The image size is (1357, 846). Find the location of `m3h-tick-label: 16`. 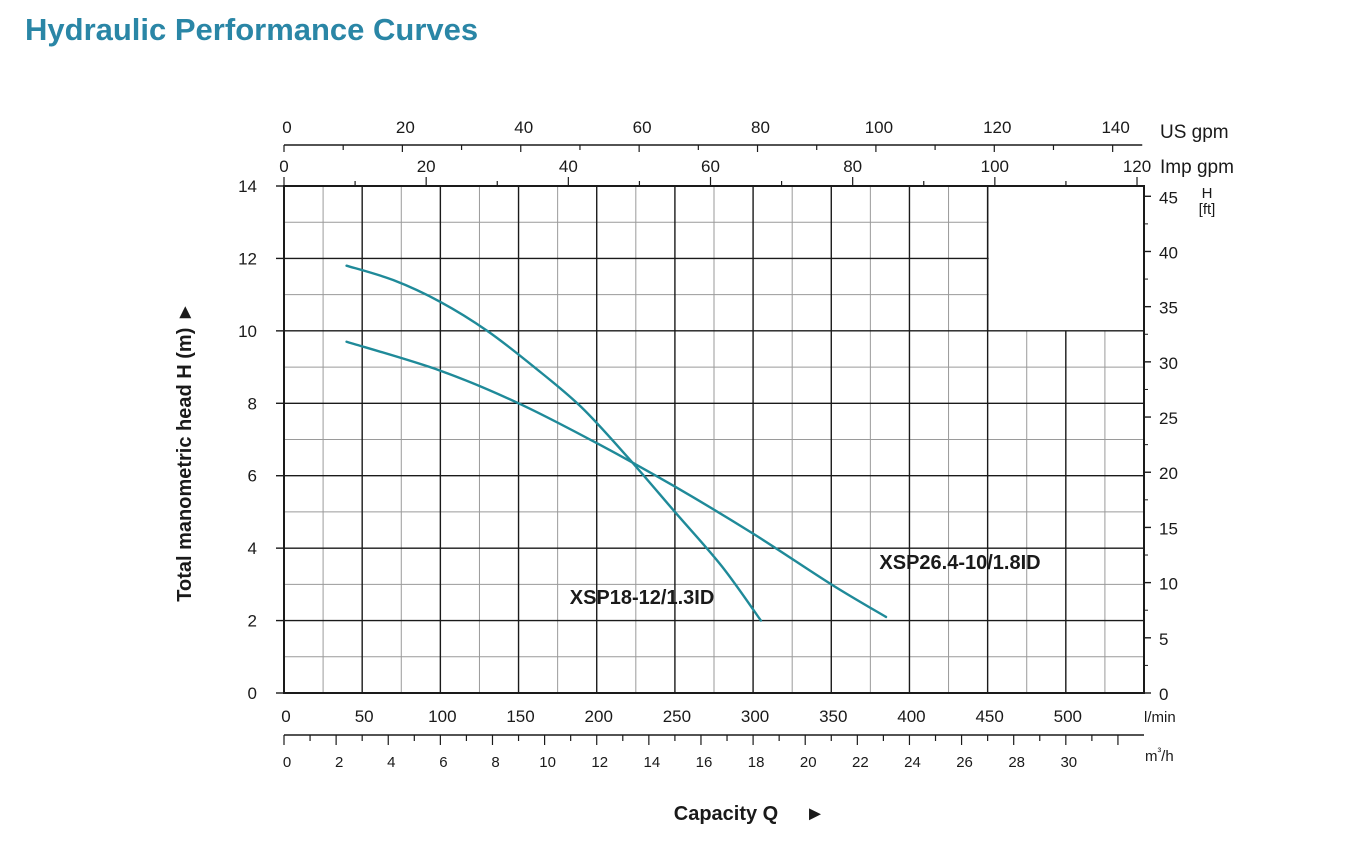

m3h-tick-label: 16 is located at coordinates (704, 762).